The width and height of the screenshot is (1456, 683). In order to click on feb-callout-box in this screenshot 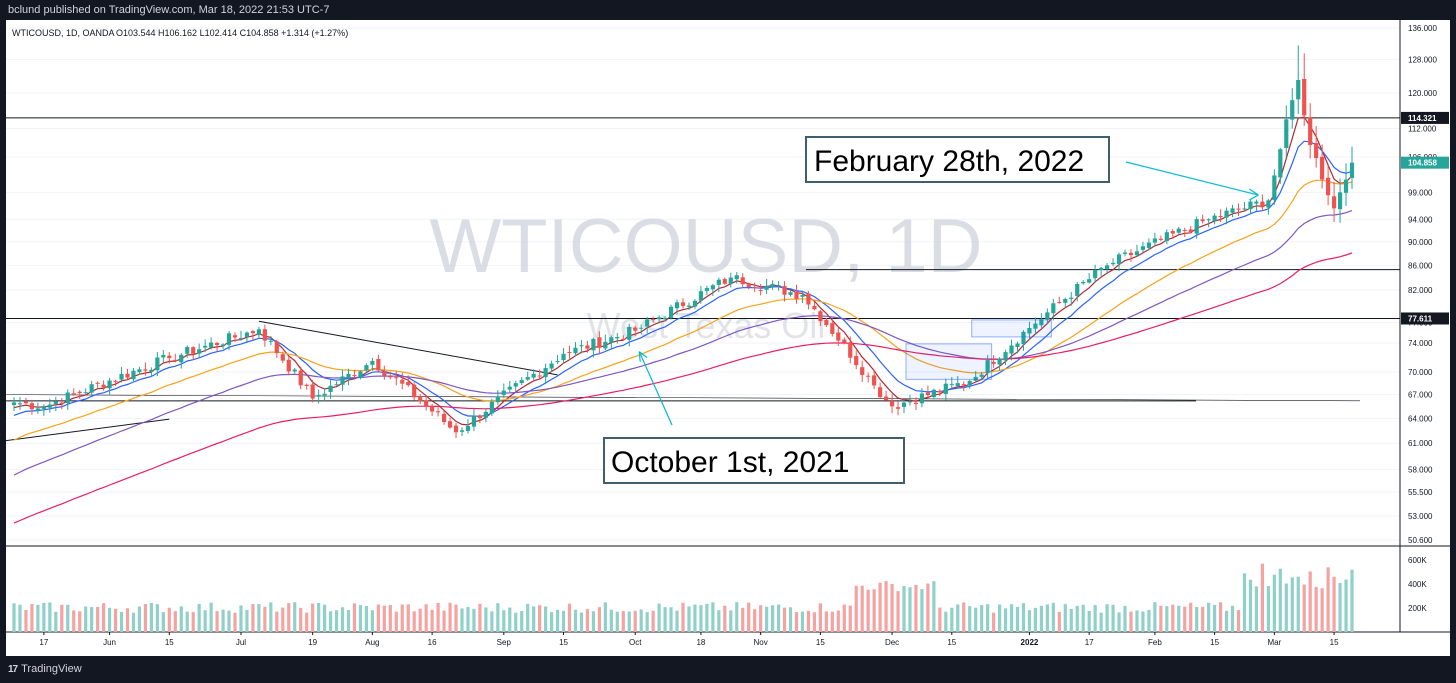, I will do `click(957, 159)`.